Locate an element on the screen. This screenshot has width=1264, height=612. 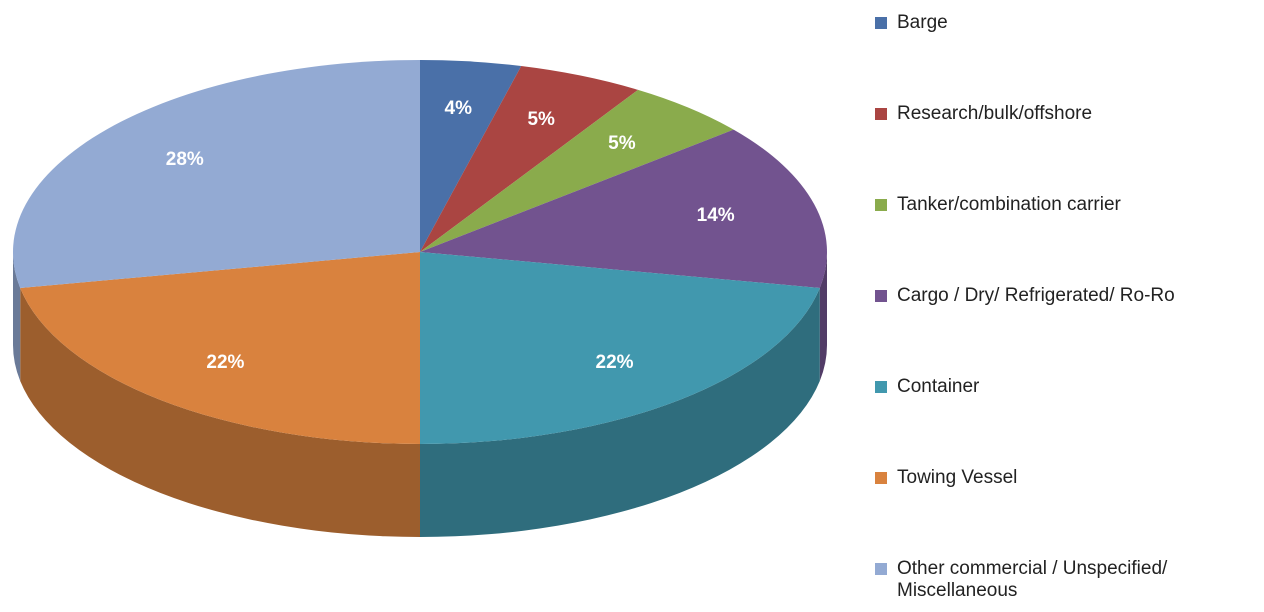
legend-label: Container is located at coordinates (938, 386).